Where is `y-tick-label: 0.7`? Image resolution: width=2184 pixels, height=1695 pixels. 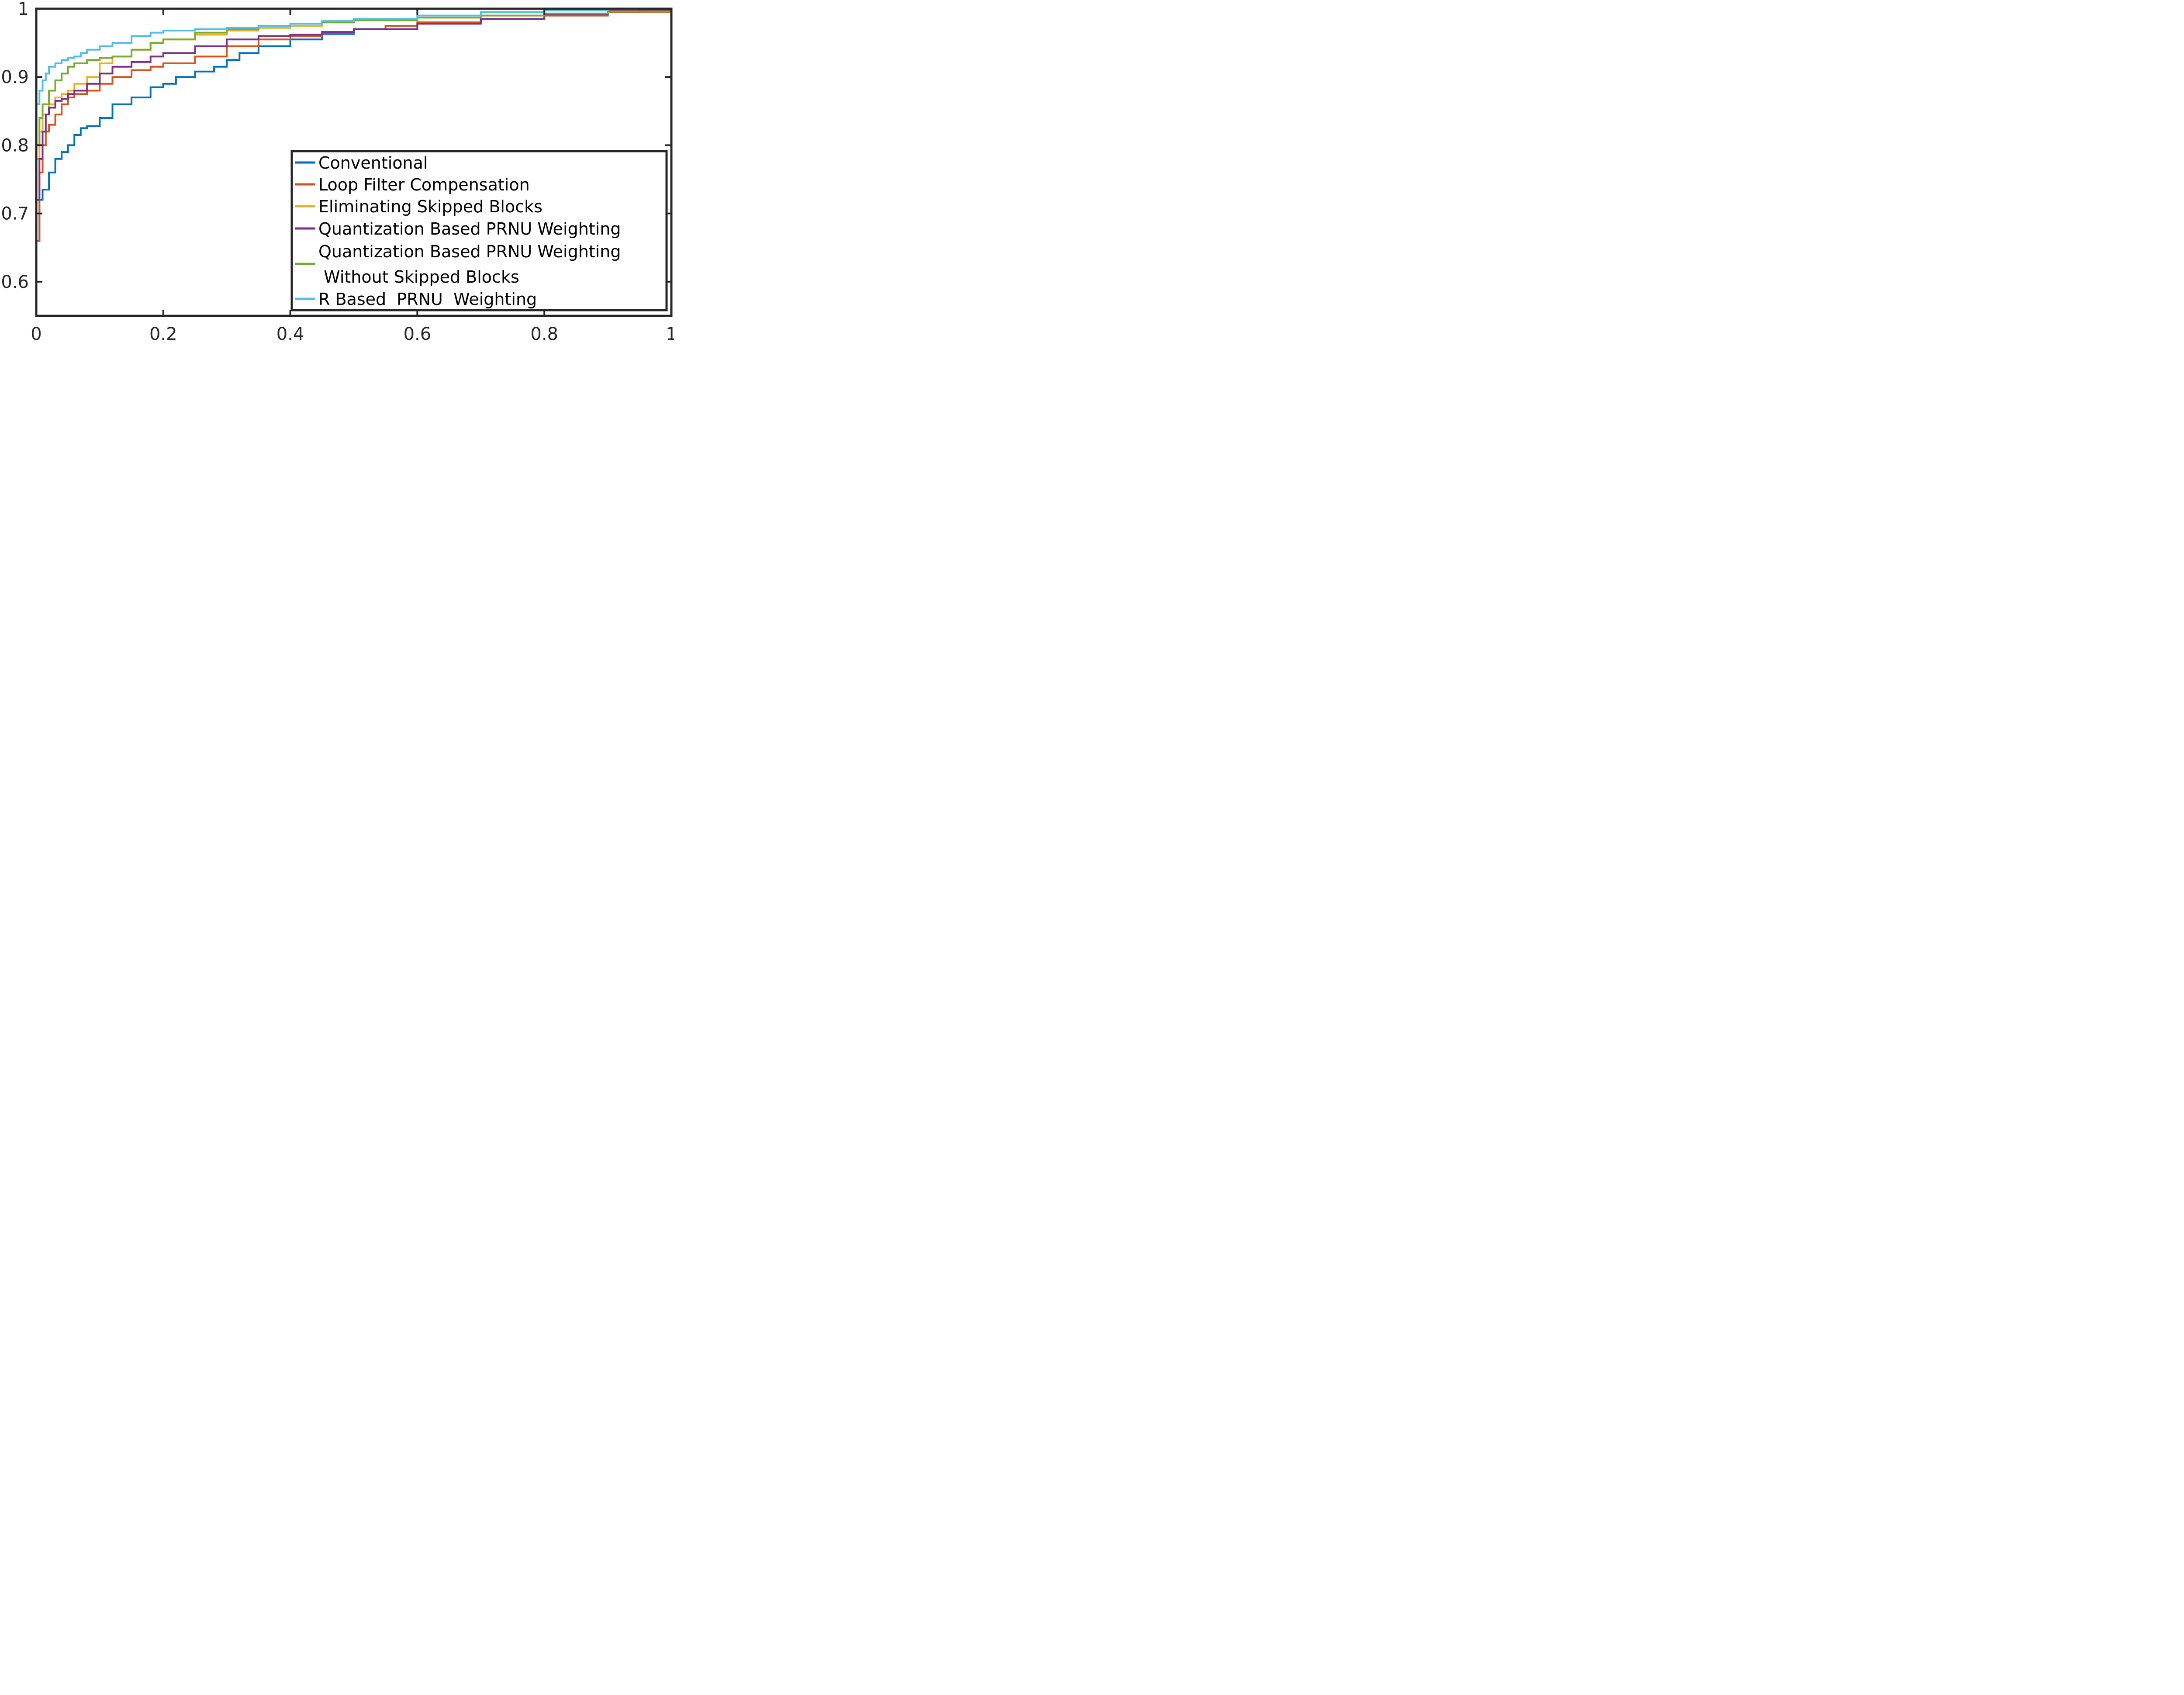 y-tick-label: 0.7 is located at coordinates (15, 214).